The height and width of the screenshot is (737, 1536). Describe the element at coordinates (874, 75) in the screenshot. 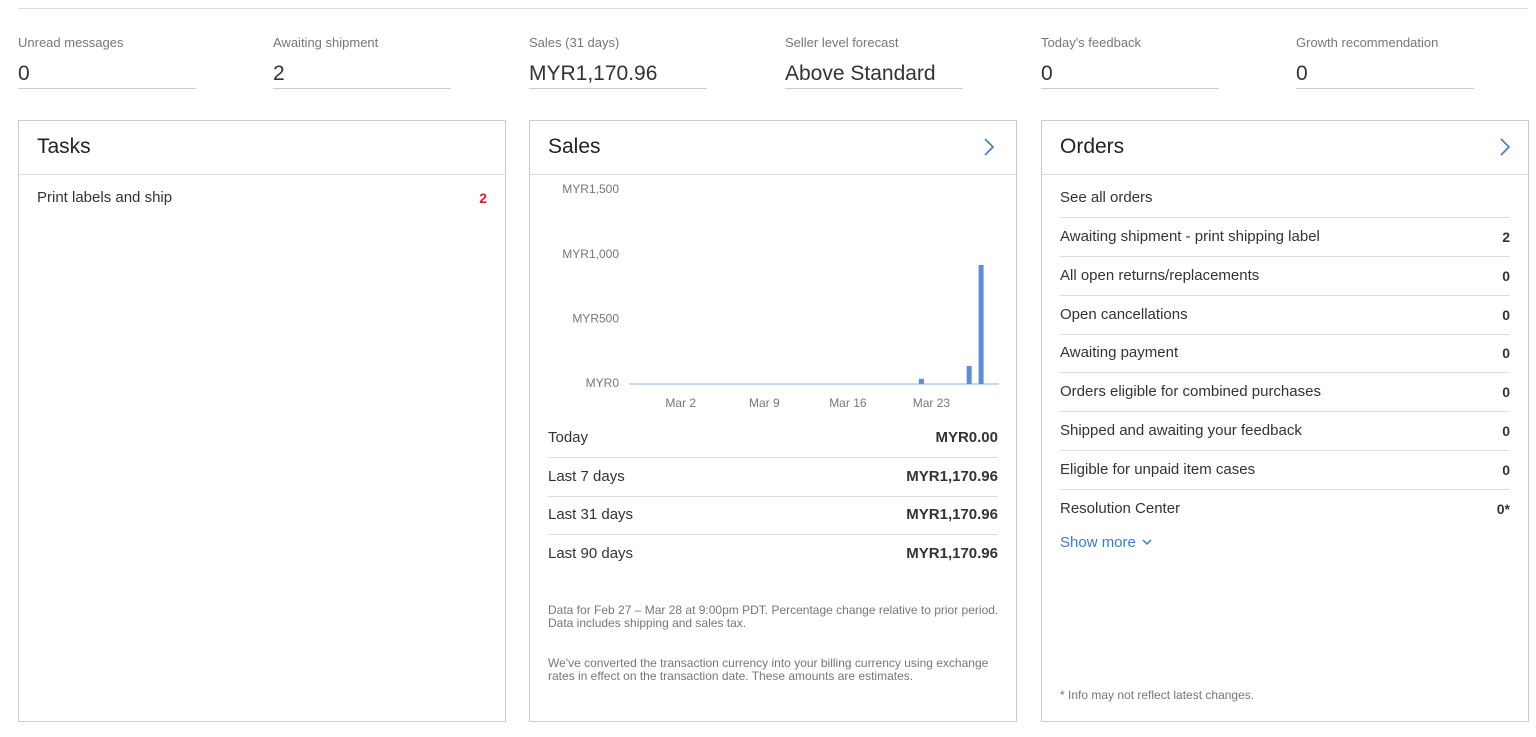

I see `stat-value: Above Standard` at that location.